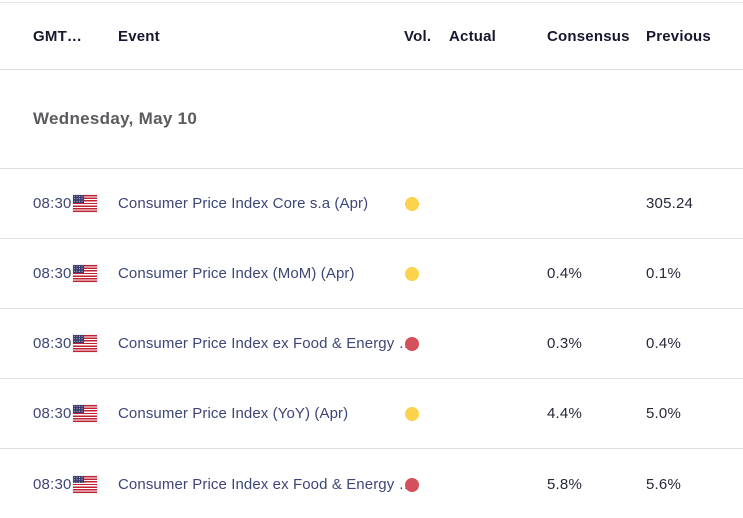 The height and width of the screenshot is (518, 743). Describe the element at coordinates (663, 484) in the screenshot. I see `previous-value: 5.6%` at that location.